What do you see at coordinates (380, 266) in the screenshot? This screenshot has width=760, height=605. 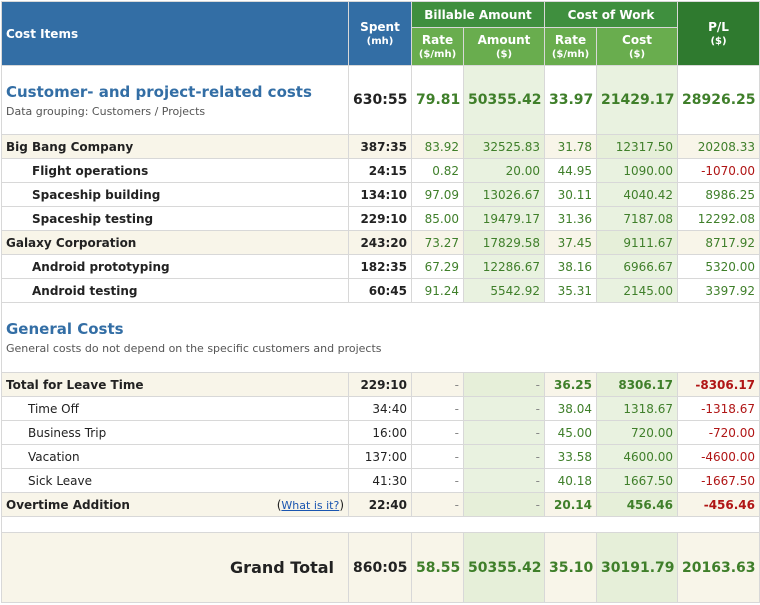 I see `row-spent: 182:35` at bounding box center [380, 266].